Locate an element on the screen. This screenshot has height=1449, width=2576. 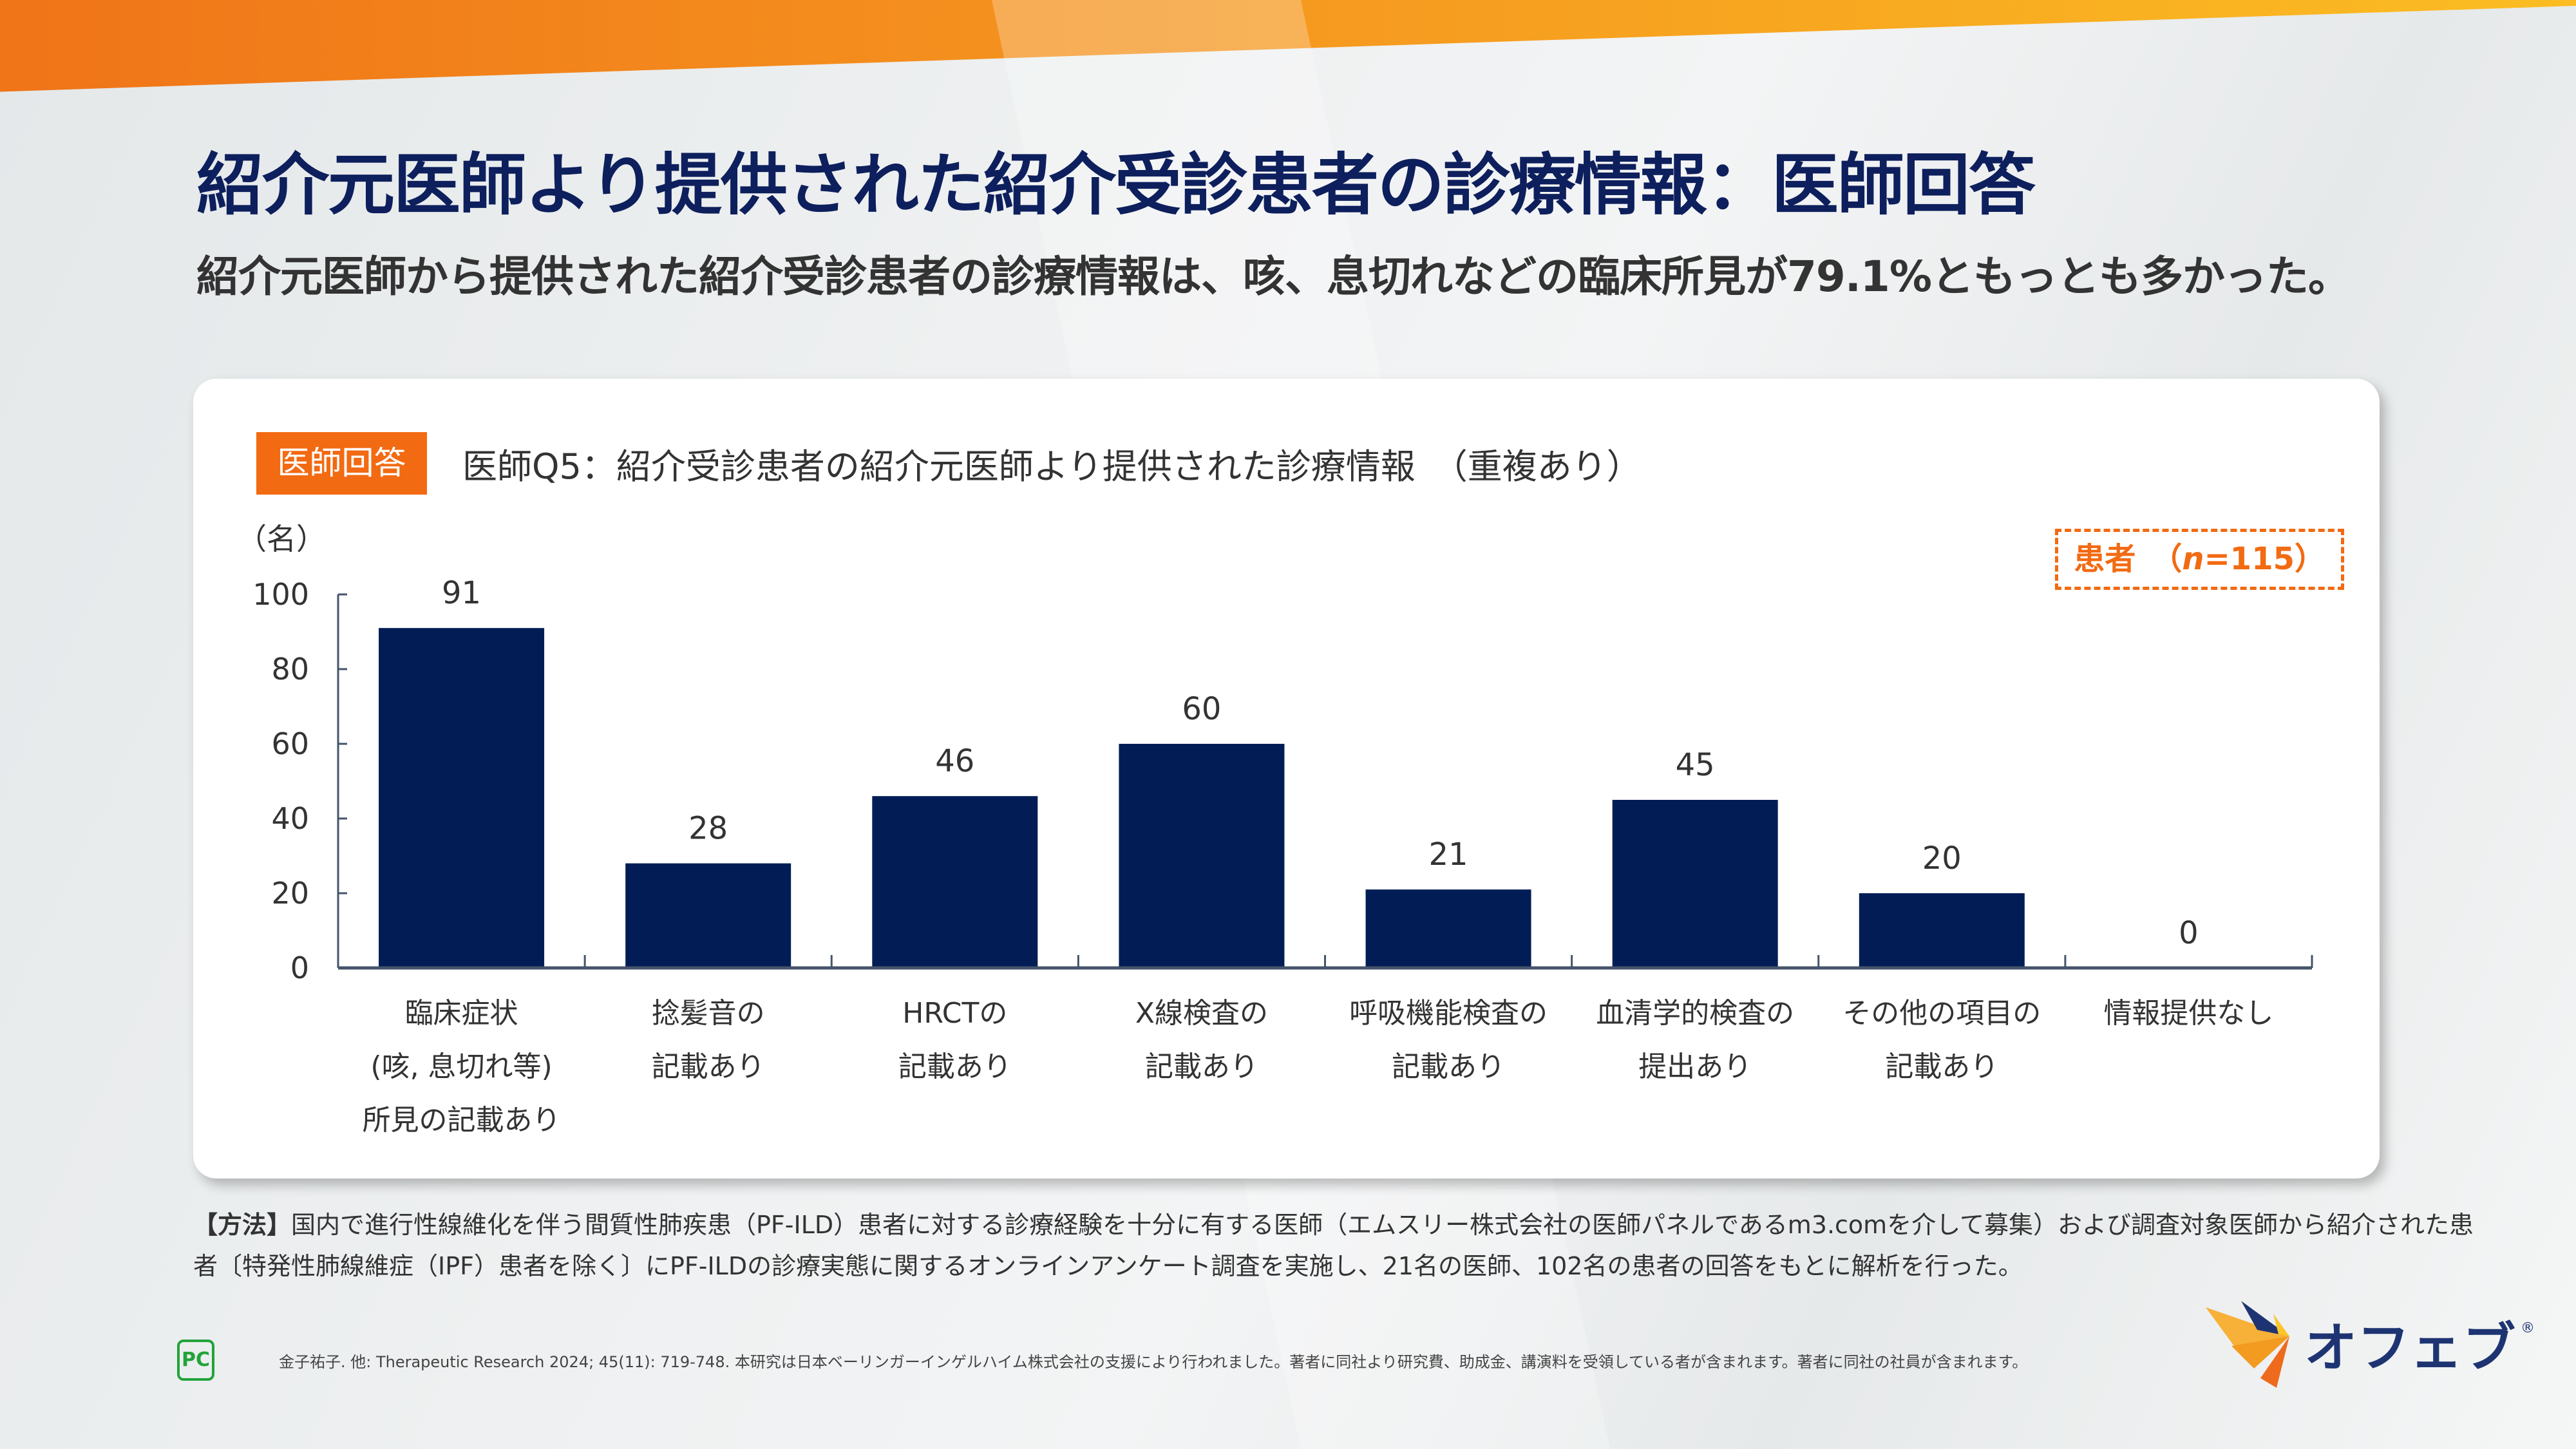
y-axis-unit-label: （名） is located at coordinates (281, 539).